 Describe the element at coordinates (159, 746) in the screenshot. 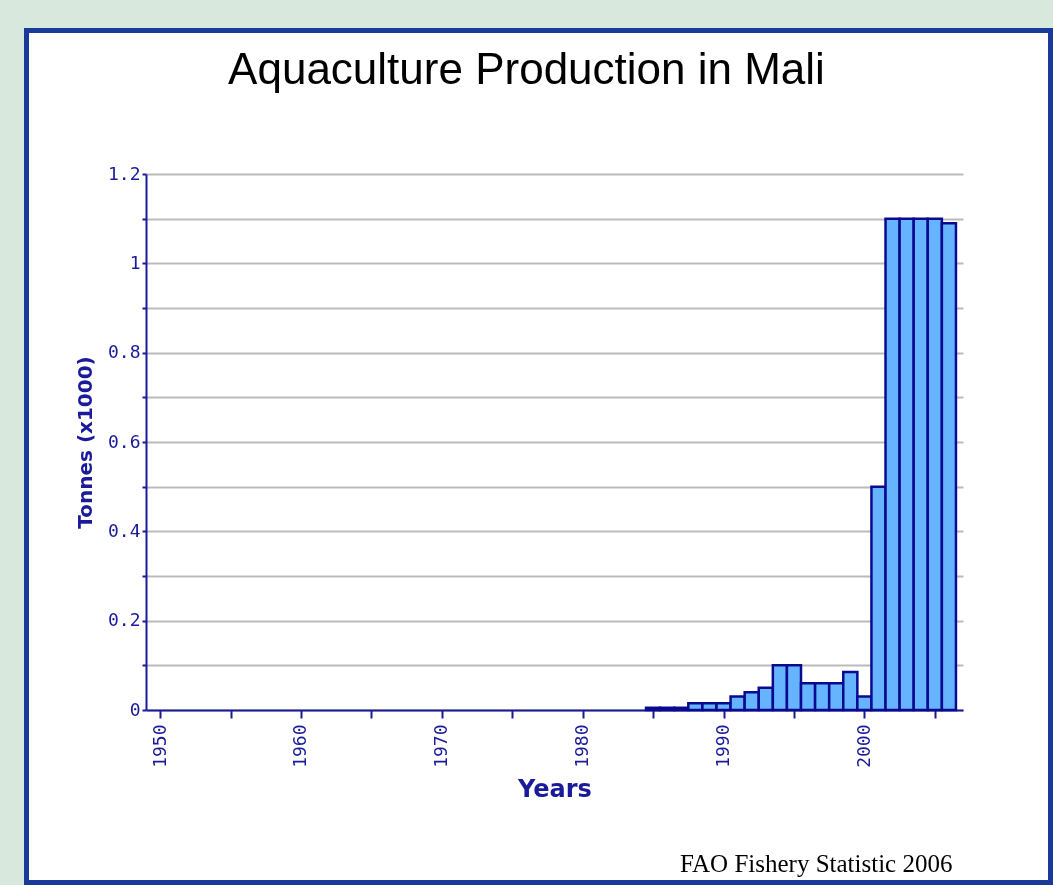

I see `x-tick-label: 1950` at that location.